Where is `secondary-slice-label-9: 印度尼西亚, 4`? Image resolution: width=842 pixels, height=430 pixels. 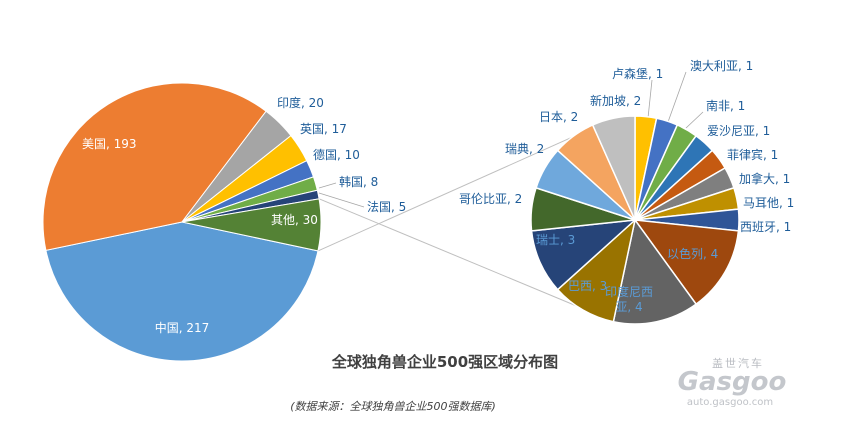 secondary-slice-label-9: 印度尼西亚, 4 is located at coordinates (629, 299).